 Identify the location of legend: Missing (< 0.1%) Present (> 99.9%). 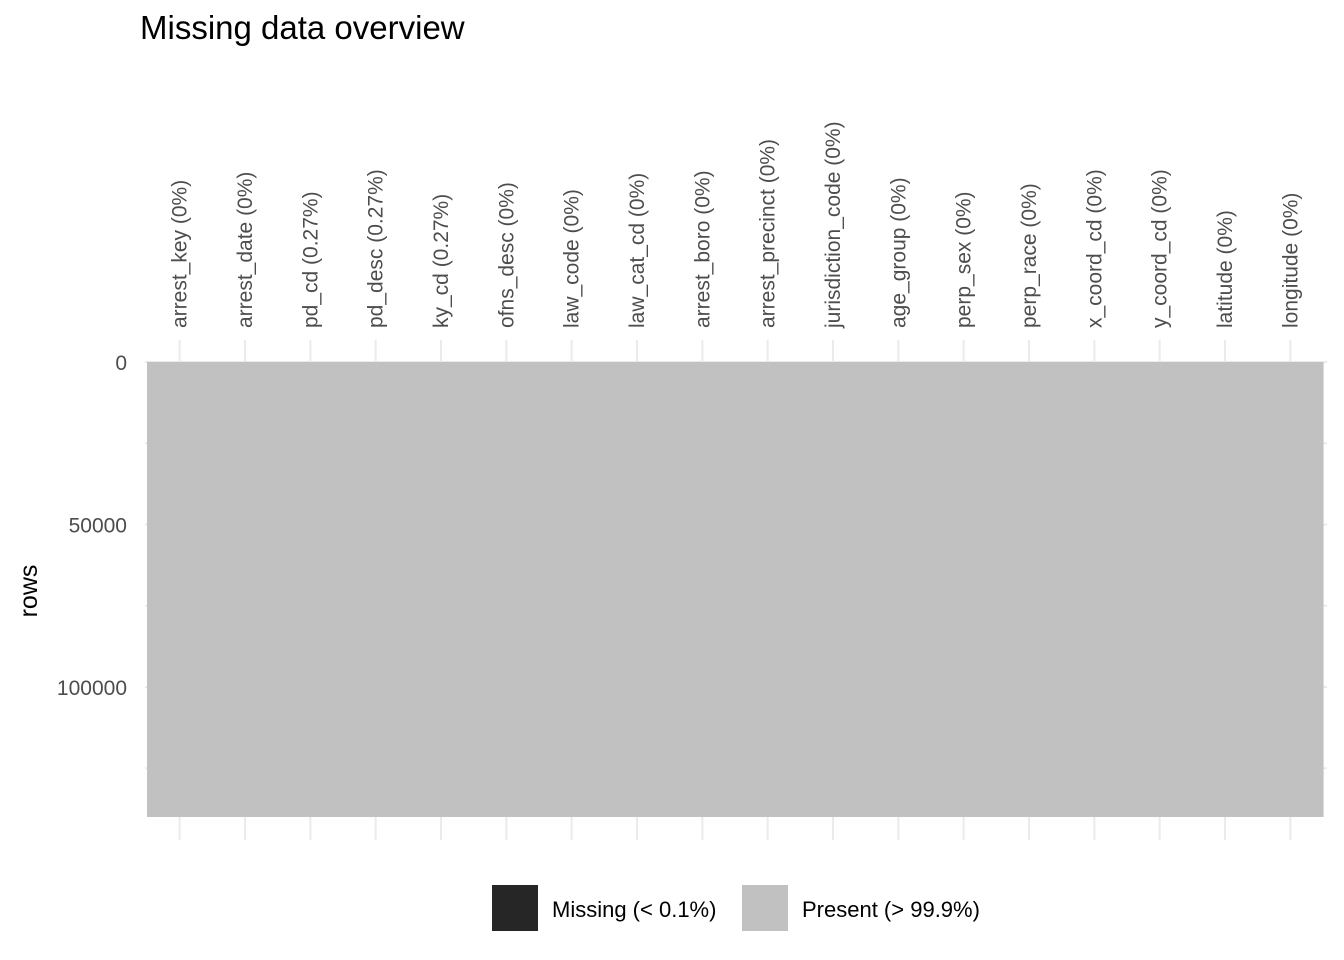
(736, 908).